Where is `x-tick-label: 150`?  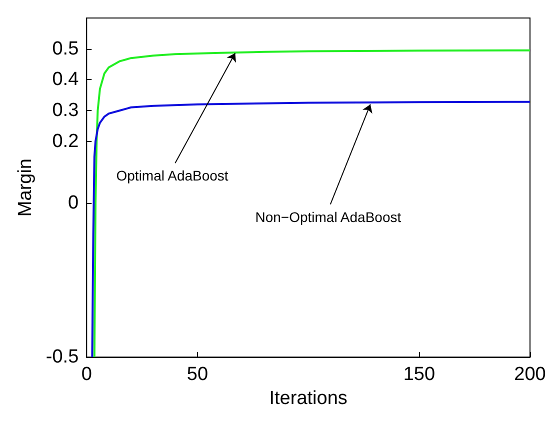
x-tick-label: 150 is located at coordinates (419, 375).